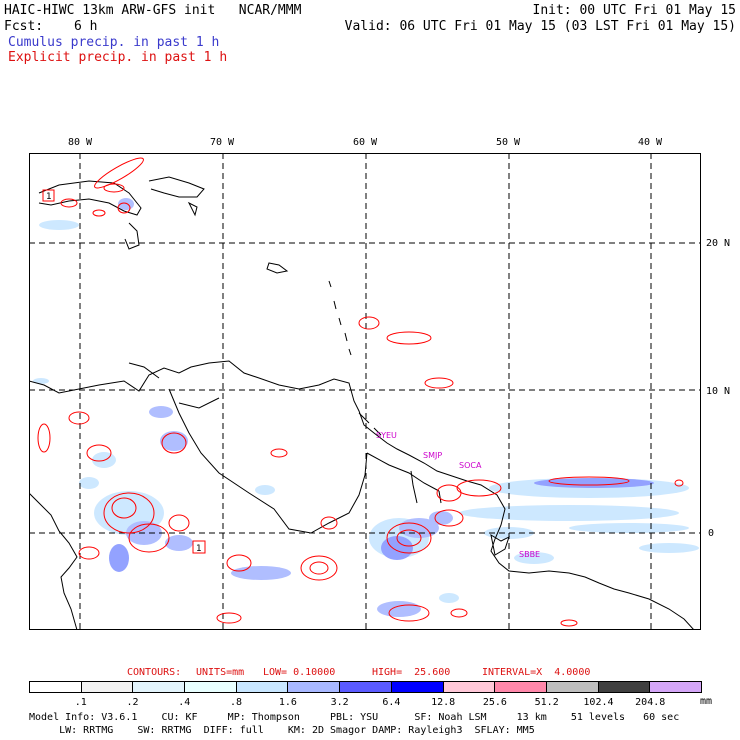 This screenshot has width=740, height=740. I want to click on lat-tick-20n: 20 N, so click(718, 243).